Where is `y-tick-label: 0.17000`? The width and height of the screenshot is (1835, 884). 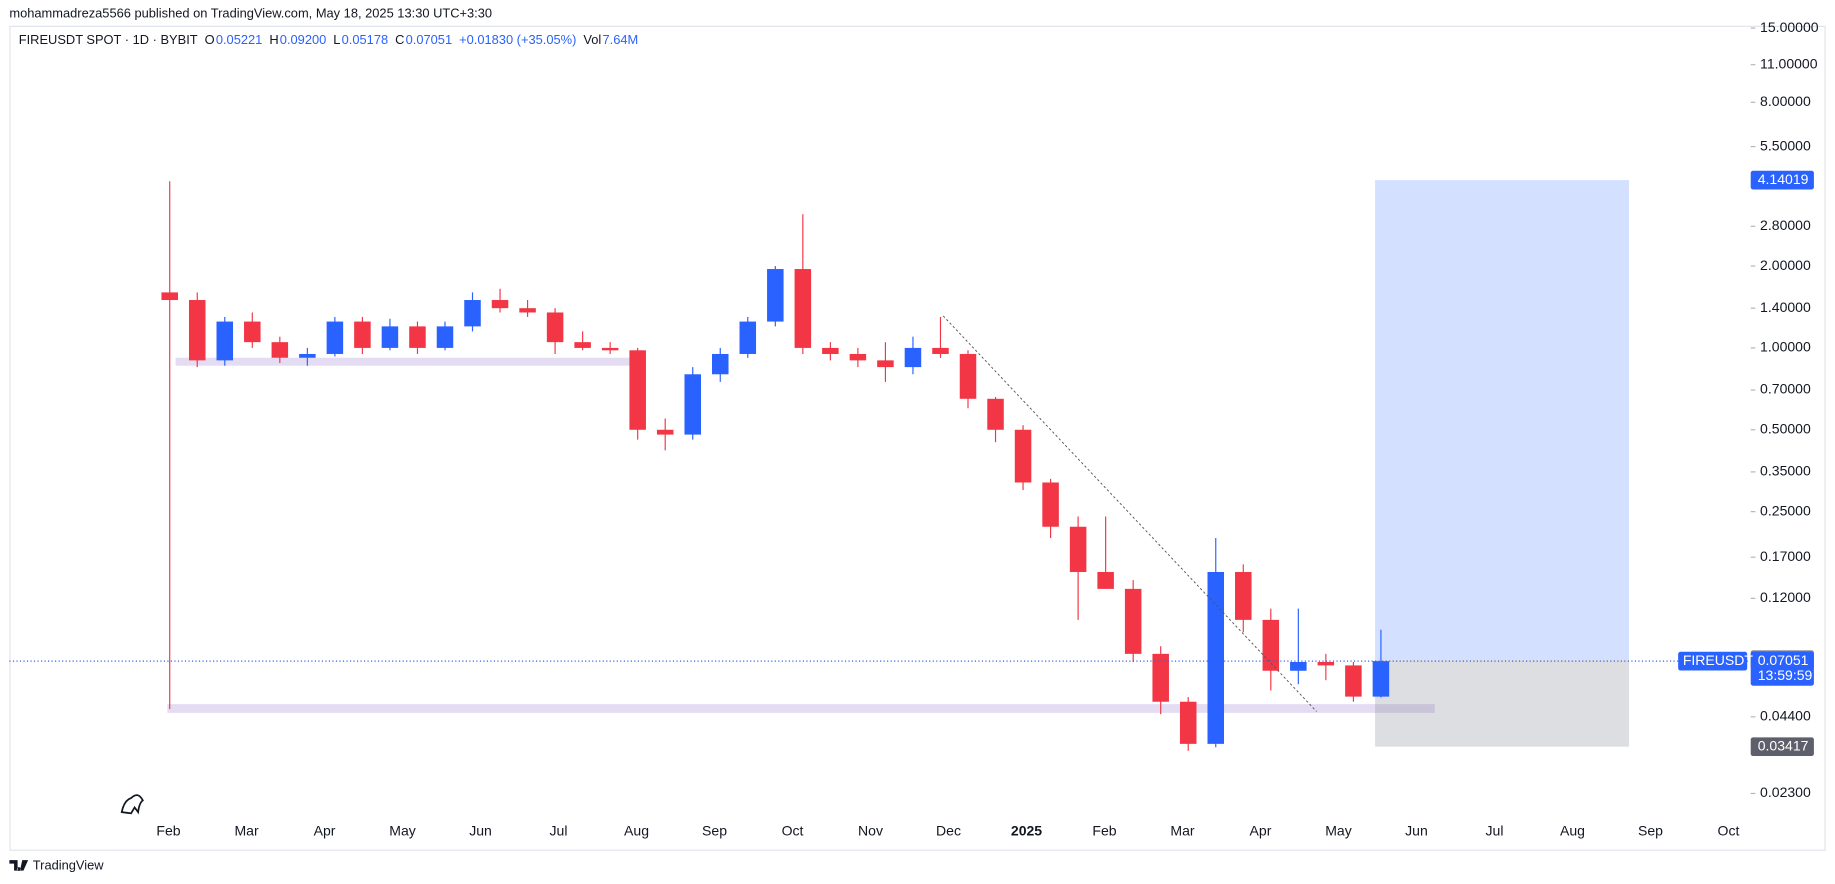 y-tick-label: 0.17000 is located at coordinates (1785, 556).